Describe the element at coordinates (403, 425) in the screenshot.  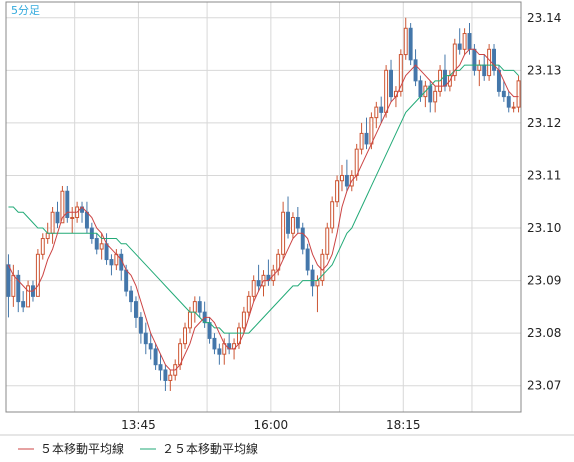
I see `x-tick-label: 18:15` at that location.